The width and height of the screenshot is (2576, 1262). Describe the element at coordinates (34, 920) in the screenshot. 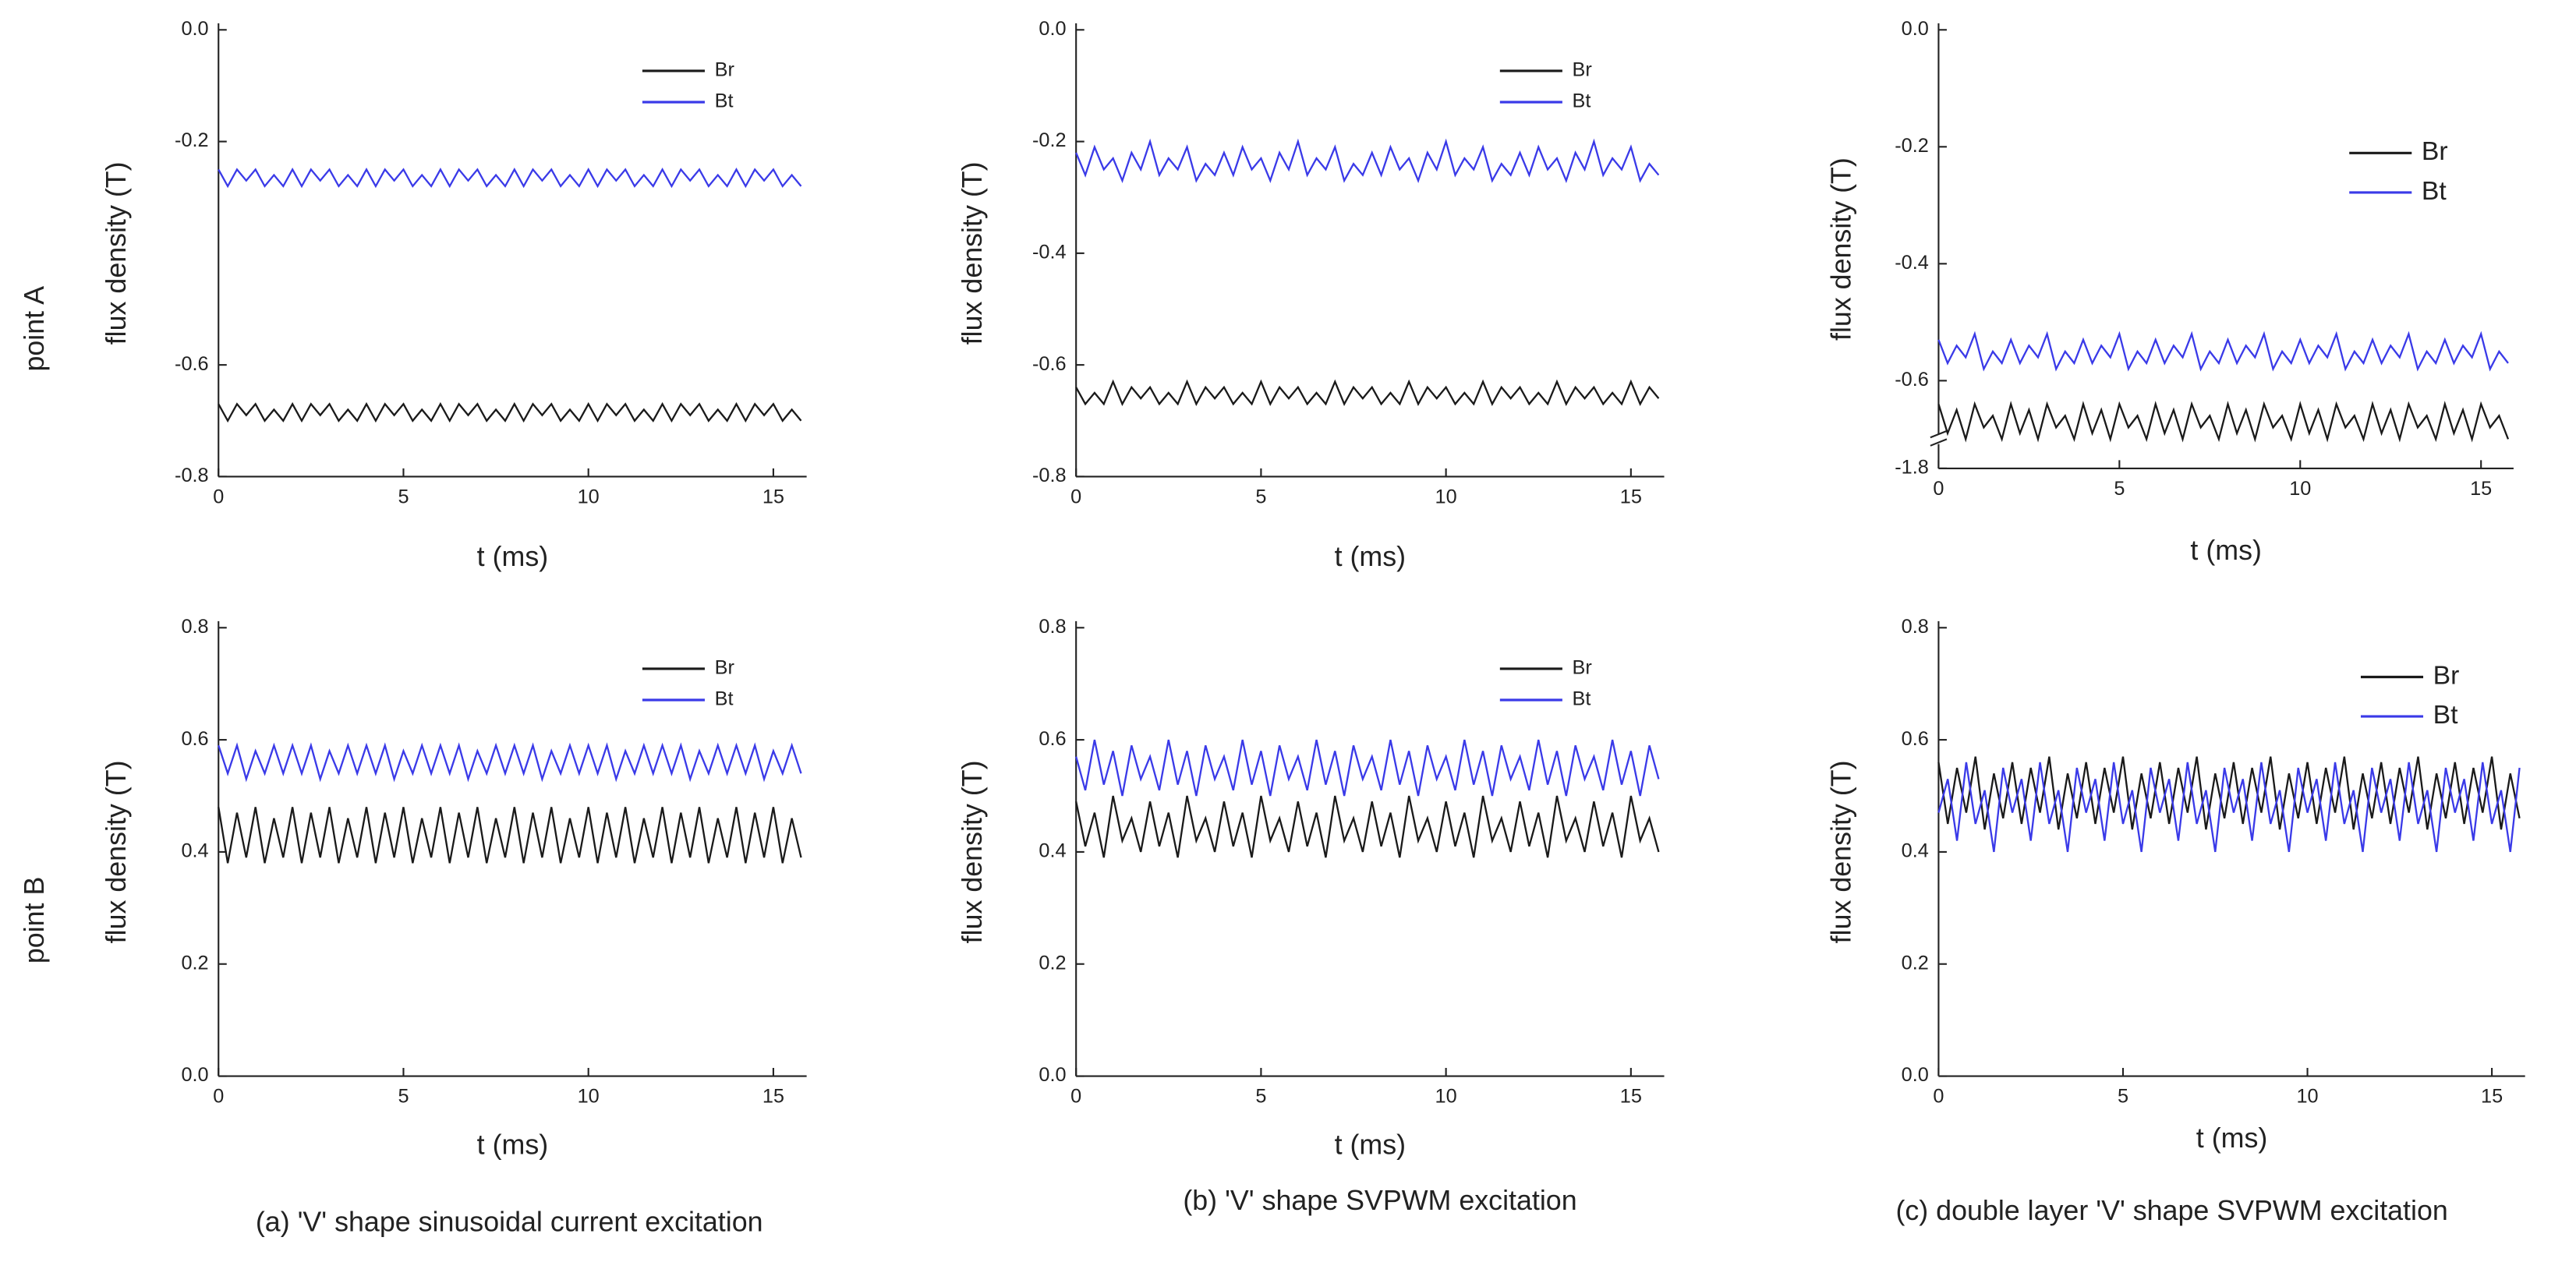

I see `row-label: point B` at that location.